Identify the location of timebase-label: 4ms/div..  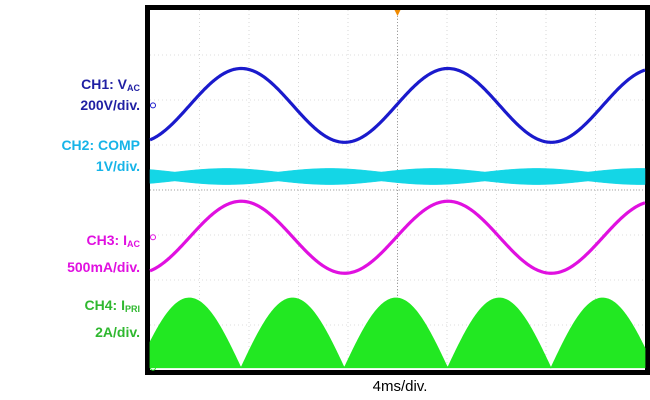
(400, 386).